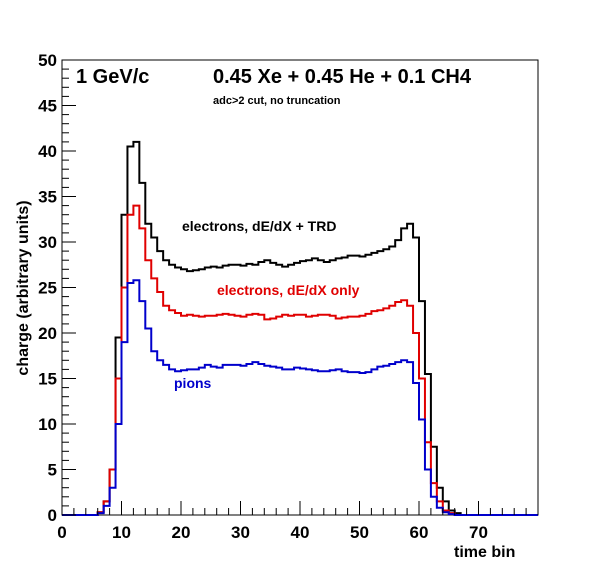 The height and width of the screenshot is (572, 596). I want to click on y-tick-label: 5, so click(52, 470).